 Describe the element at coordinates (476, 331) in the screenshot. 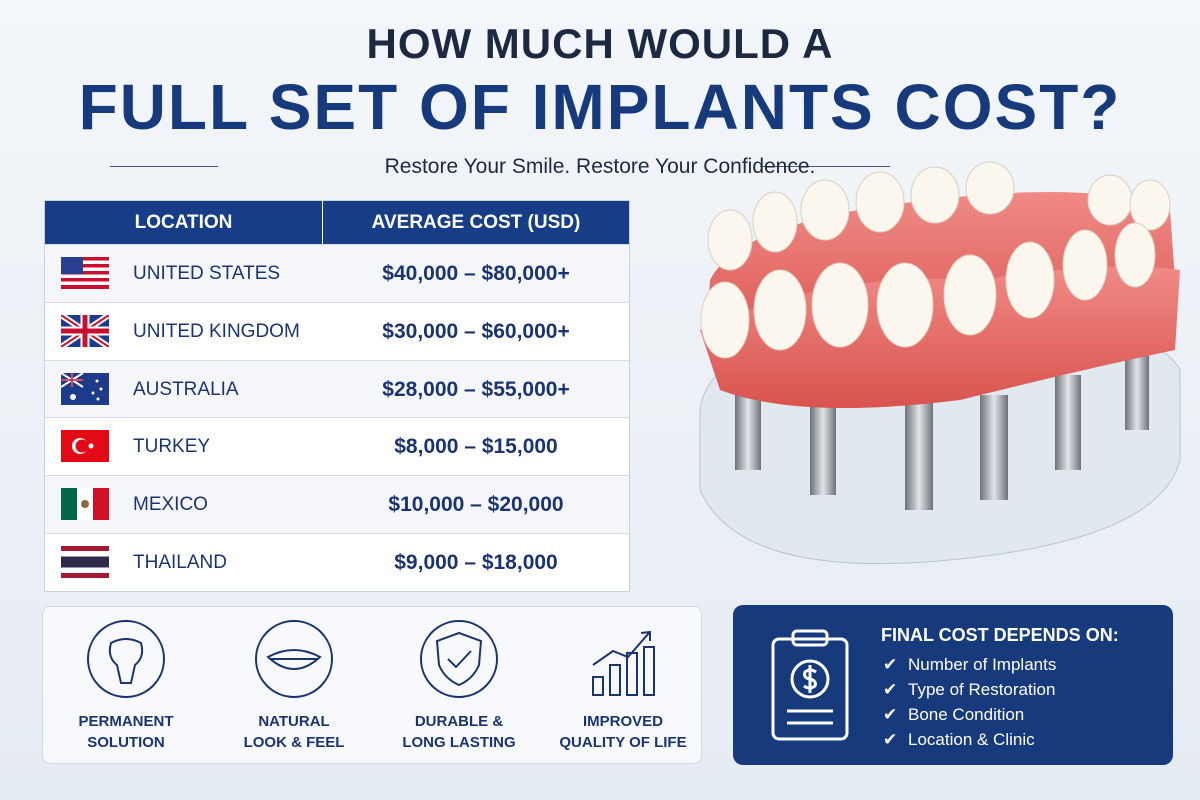

I see `cost-range: $30,000 – $60,000+` at that location.